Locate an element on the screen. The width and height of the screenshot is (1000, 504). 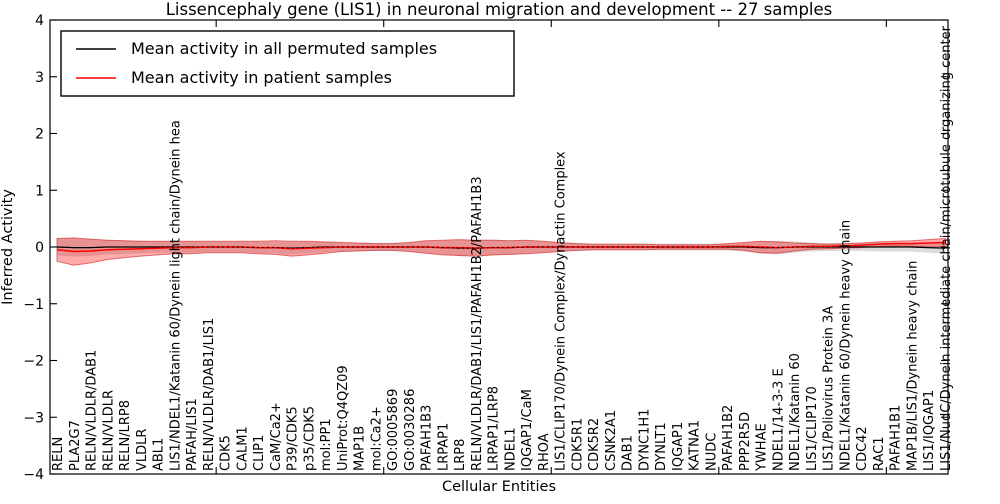
x-tick-label: UniProt:Q4QZ09 is located at coordinates (343, 418).